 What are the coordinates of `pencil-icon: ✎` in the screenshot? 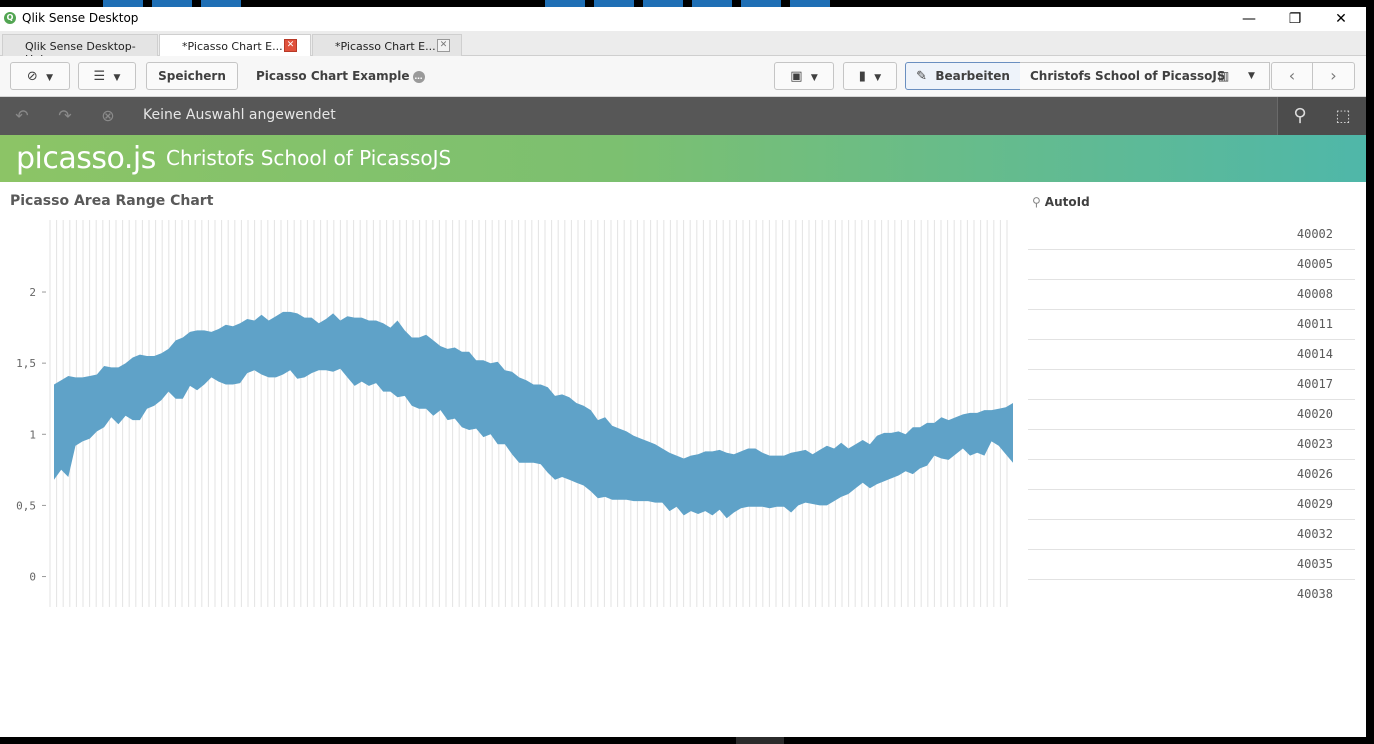 It's located at (921, 76).